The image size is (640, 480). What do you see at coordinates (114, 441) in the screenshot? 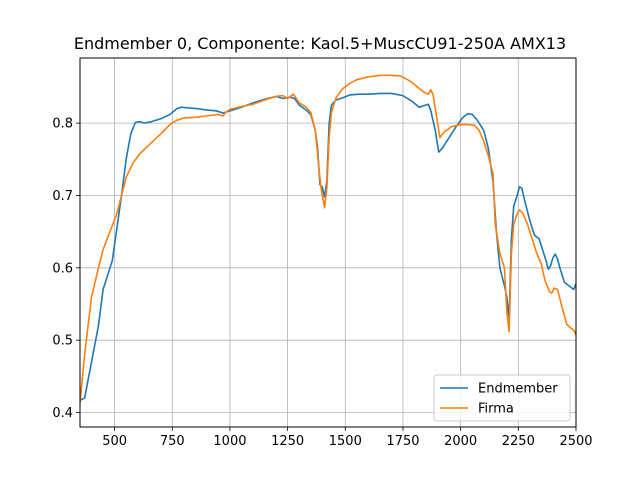
I see `x-tick-label: 500` at bounding box center [114, 441].